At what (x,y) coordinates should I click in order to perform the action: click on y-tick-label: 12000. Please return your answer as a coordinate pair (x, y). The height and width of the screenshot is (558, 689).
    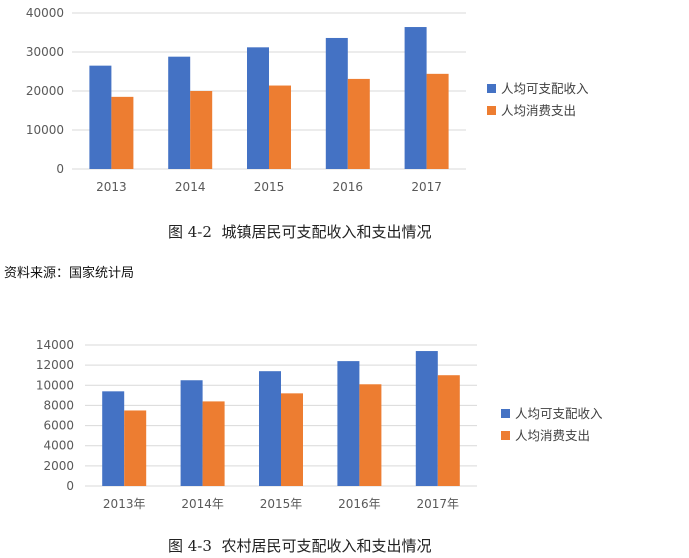
    Looking at the image, I should click on (55, 365).